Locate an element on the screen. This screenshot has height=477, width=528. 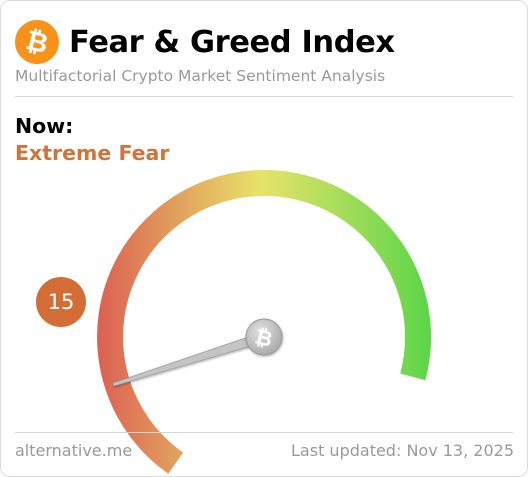
now-label: Now: is located at coordinates (44, 126).